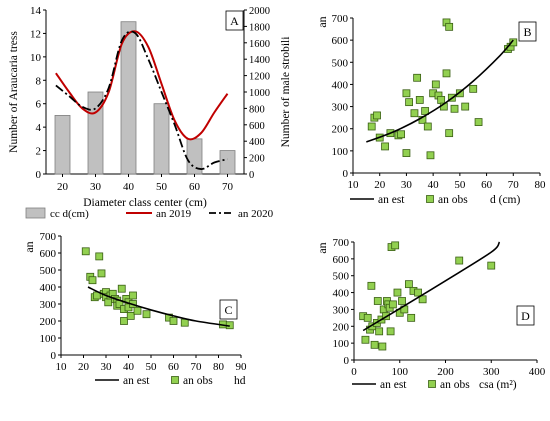 Image resolution: width=550 pixels, height=421 pixels. I want to click on b-y-tick-label: 300, so click(340, 108).